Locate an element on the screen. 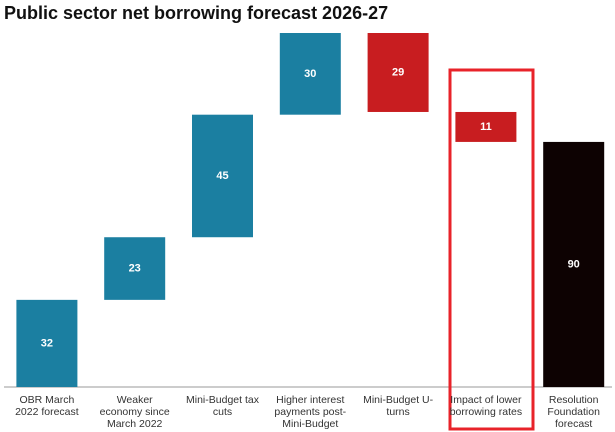 The image size is (615, 432). data-label: 11 is located at coordinates (486, 127).